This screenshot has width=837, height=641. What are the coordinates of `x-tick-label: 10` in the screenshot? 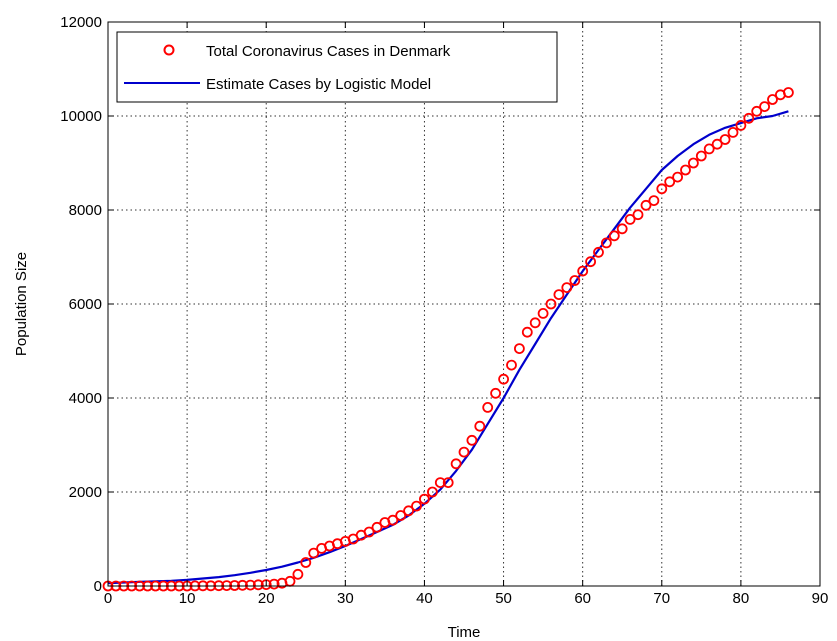 It's located at (187, 598).